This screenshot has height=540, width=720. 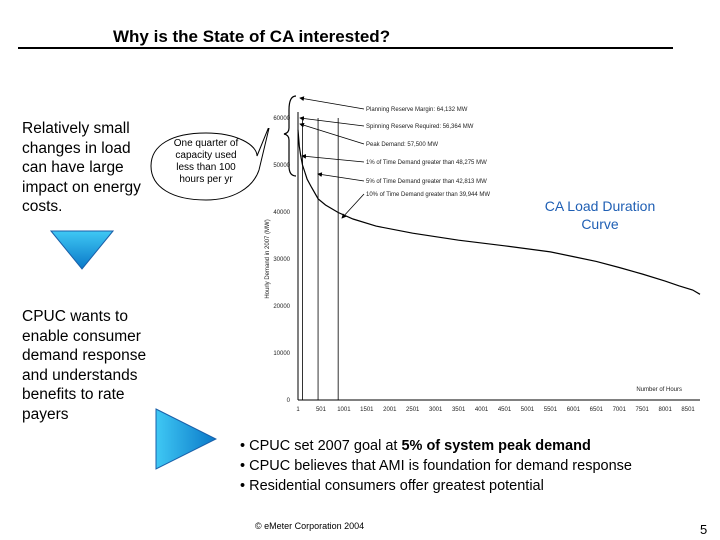 What do you see at coordinates (597, 410) in the screenshot?
I see `x-tick-label-13: 6501` at bounding box center [597, 410].